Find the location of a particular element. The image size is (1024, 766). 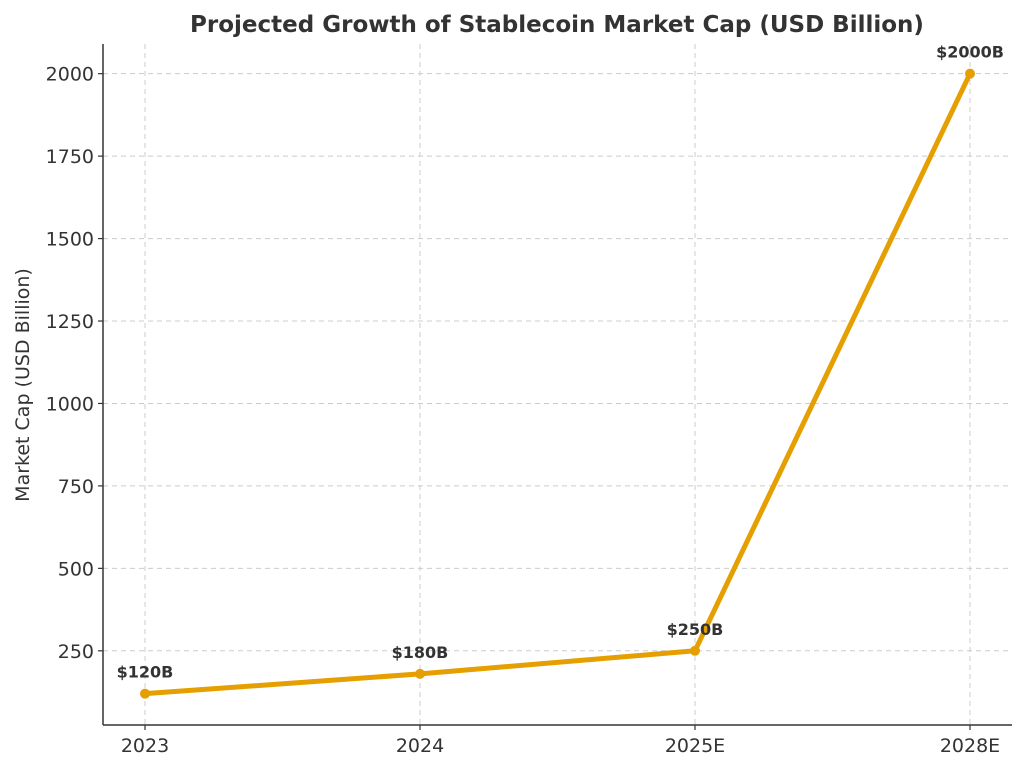

y-tick-label: 250 is located at coordinates (76, 652).